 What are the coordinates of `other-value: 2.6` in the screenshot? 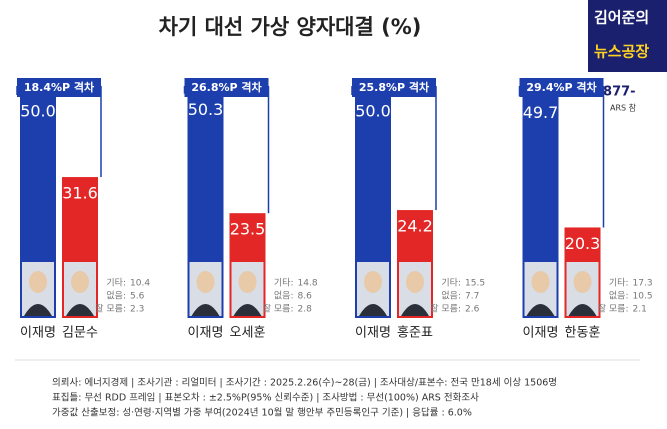 It's located at (472, 310).